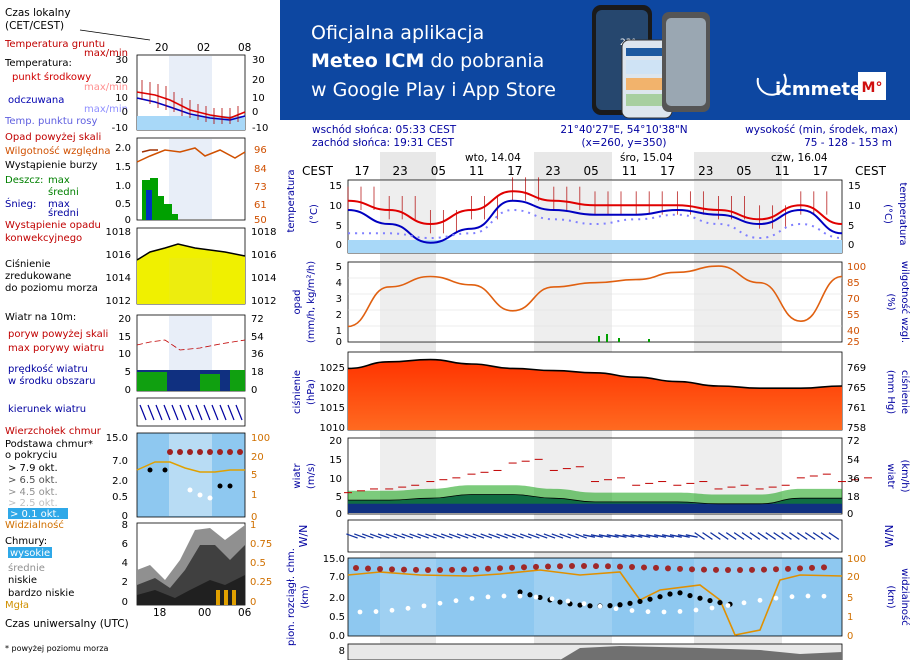  Describe the element at coordinates (118, 232) in the screenshot. I see `legend-press-lt-1: 1018` at that location.